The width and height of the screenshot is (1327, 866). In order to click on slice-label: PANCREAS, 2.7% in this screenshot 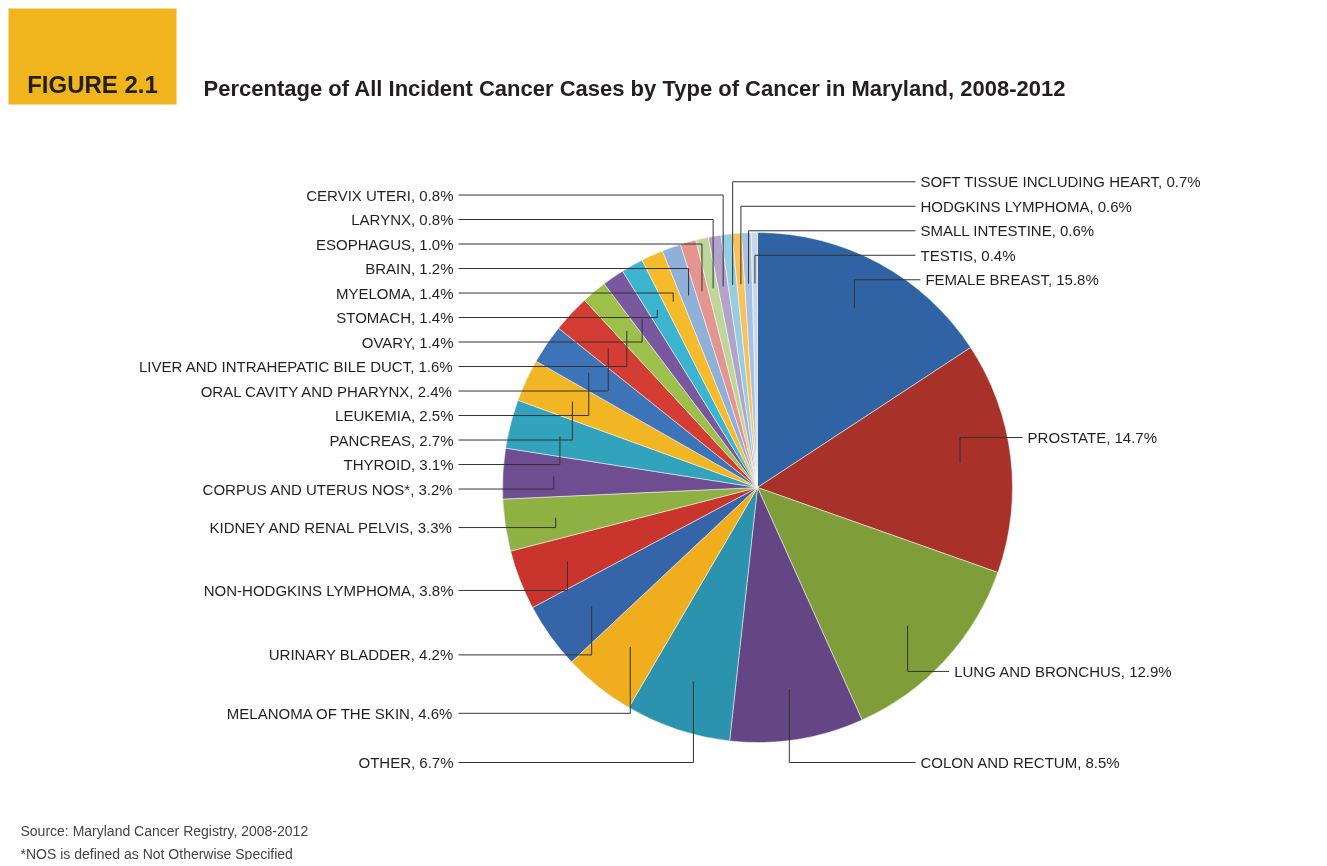, I will do `click(391, 440)`.